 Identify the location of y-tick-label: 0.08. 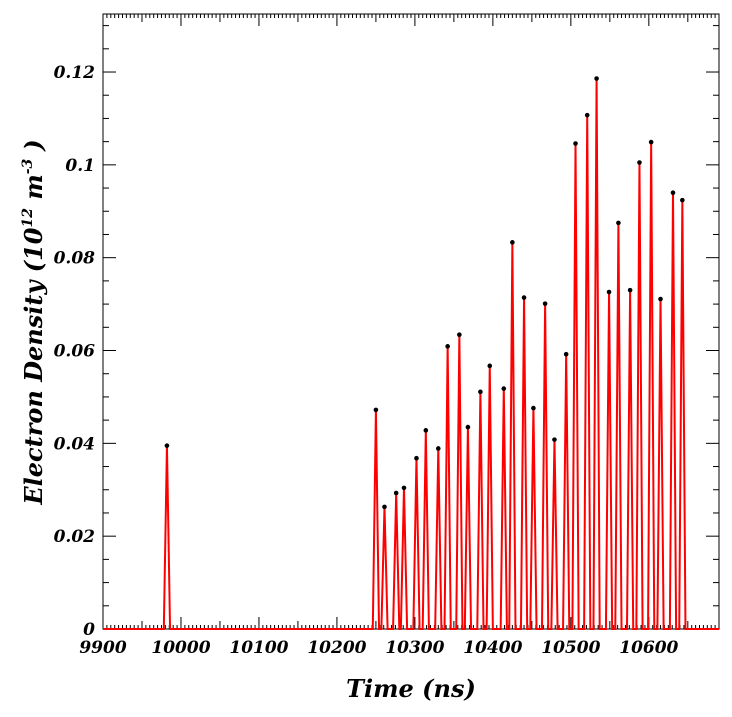
(75, 259).